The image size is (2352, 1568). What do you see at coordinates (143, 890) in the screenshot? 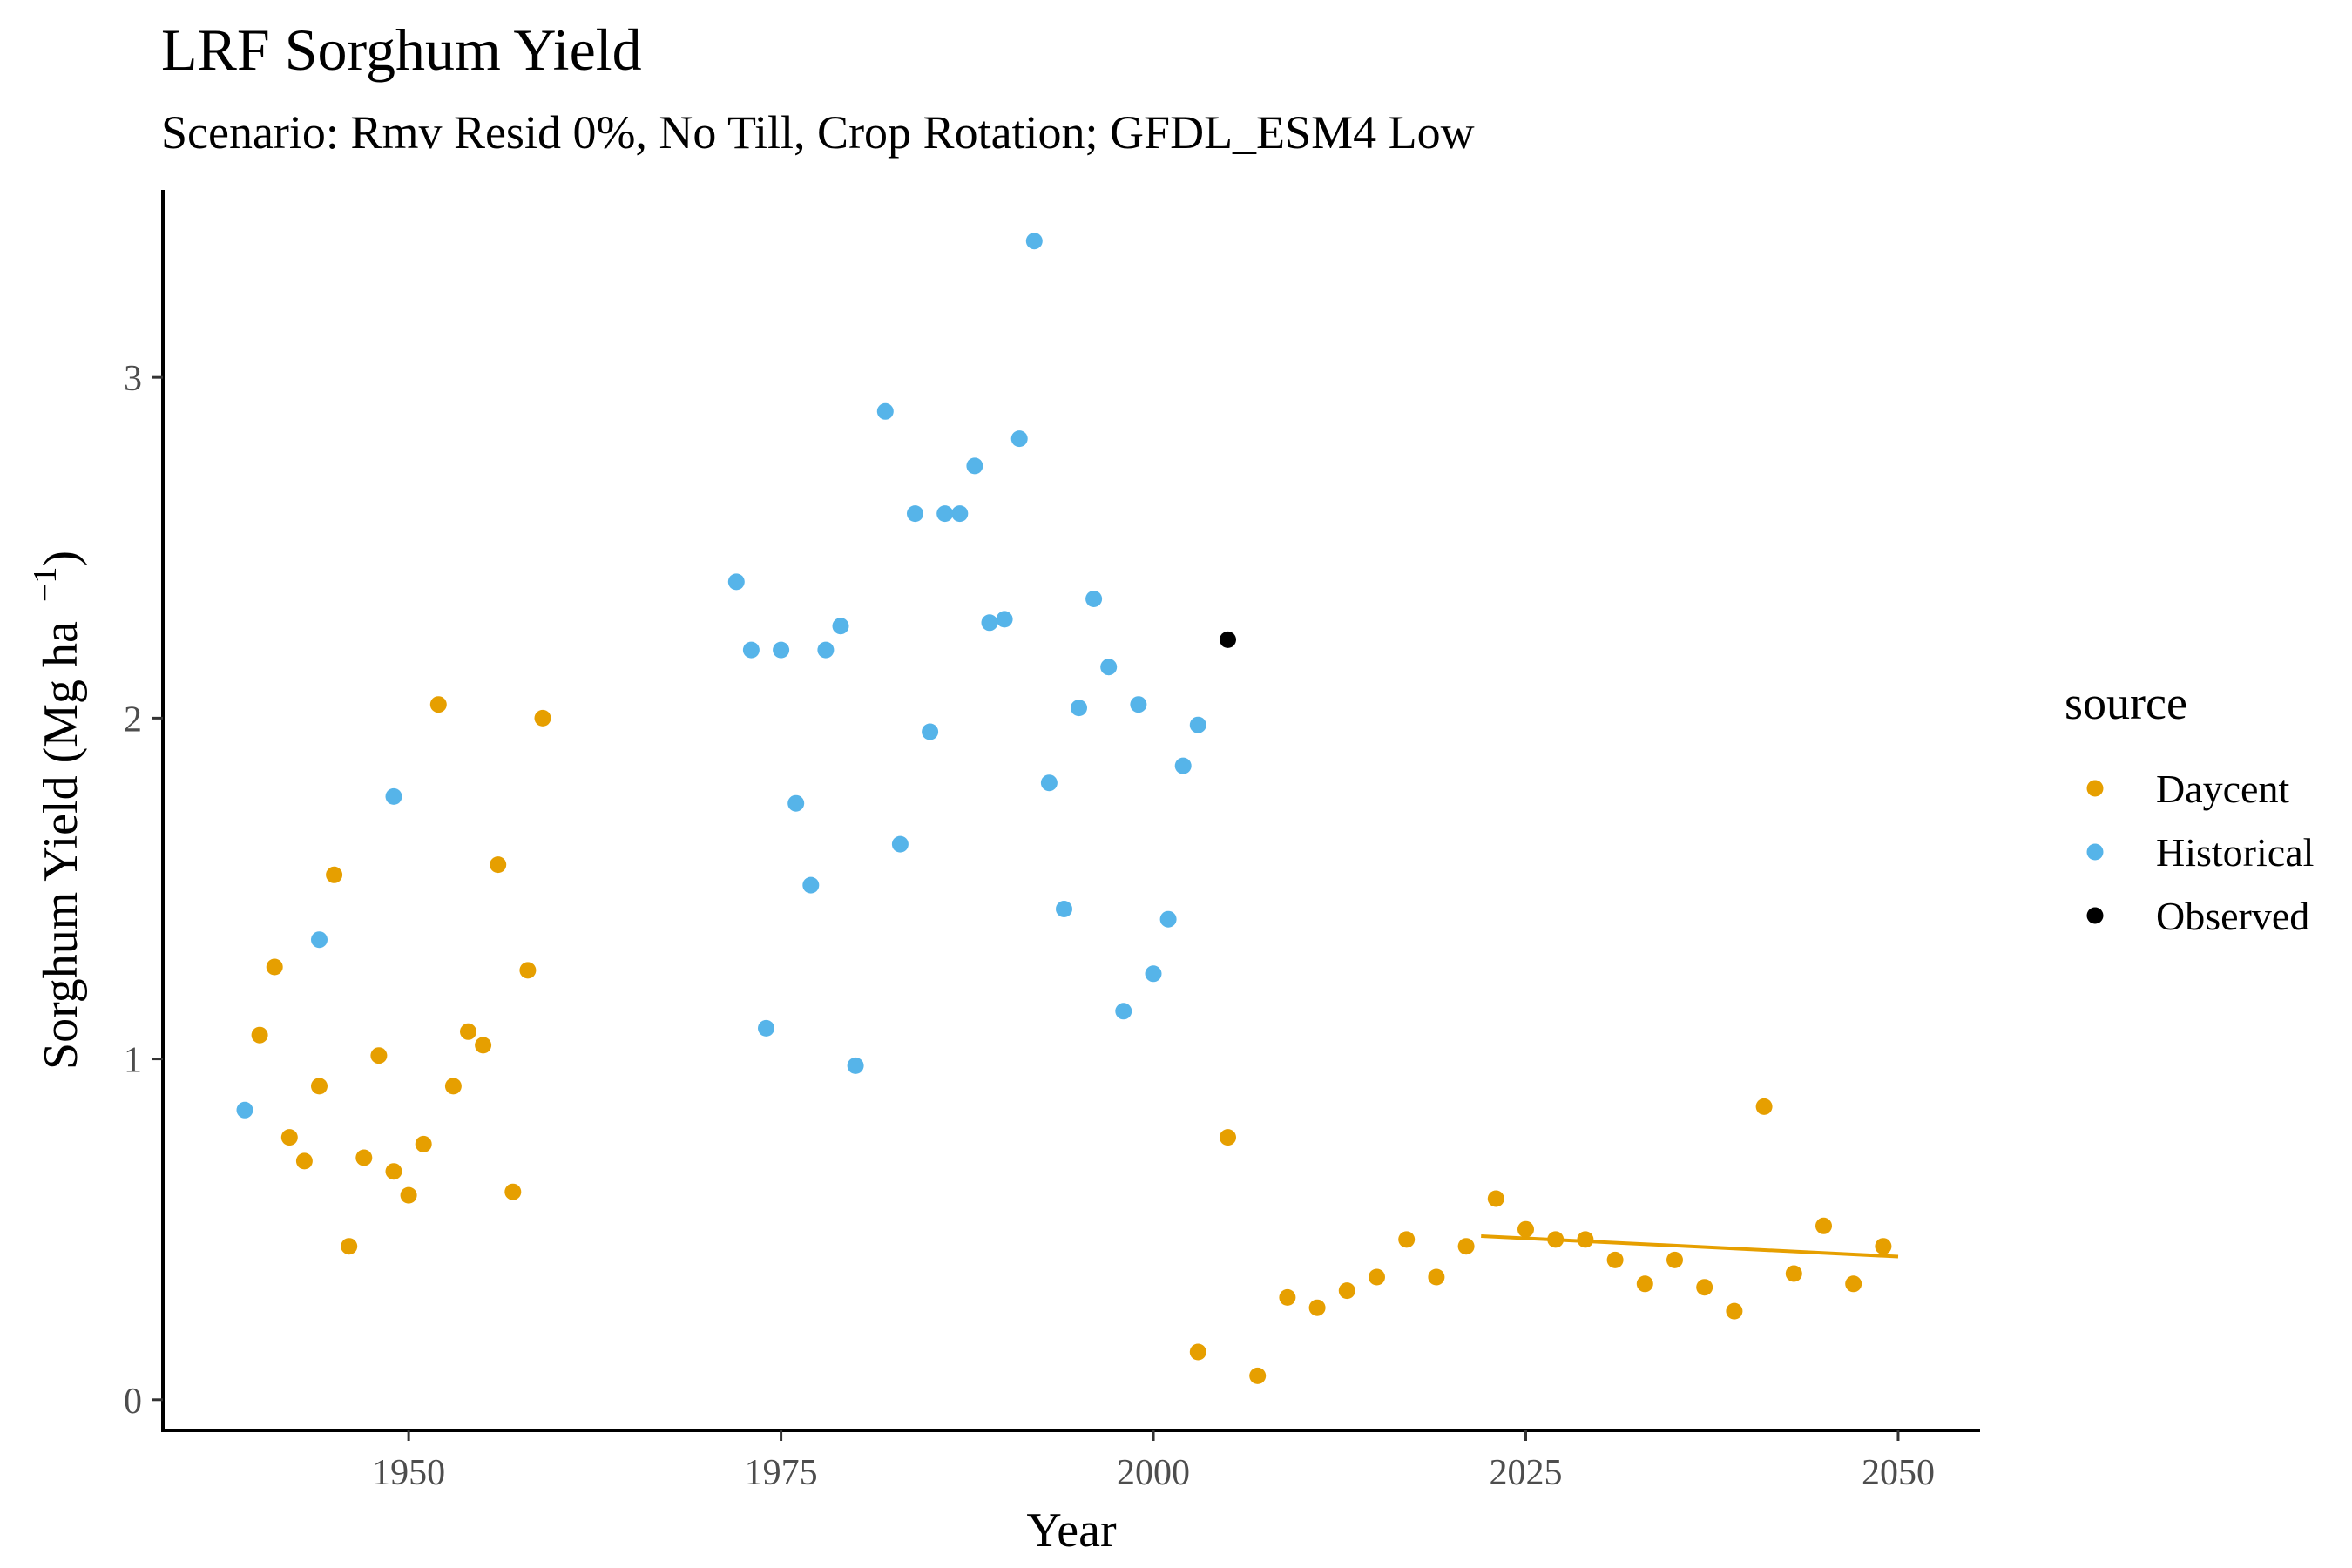
I see `y-axis-ticks: 0 1 2 3` at bounding box center [143, 890].